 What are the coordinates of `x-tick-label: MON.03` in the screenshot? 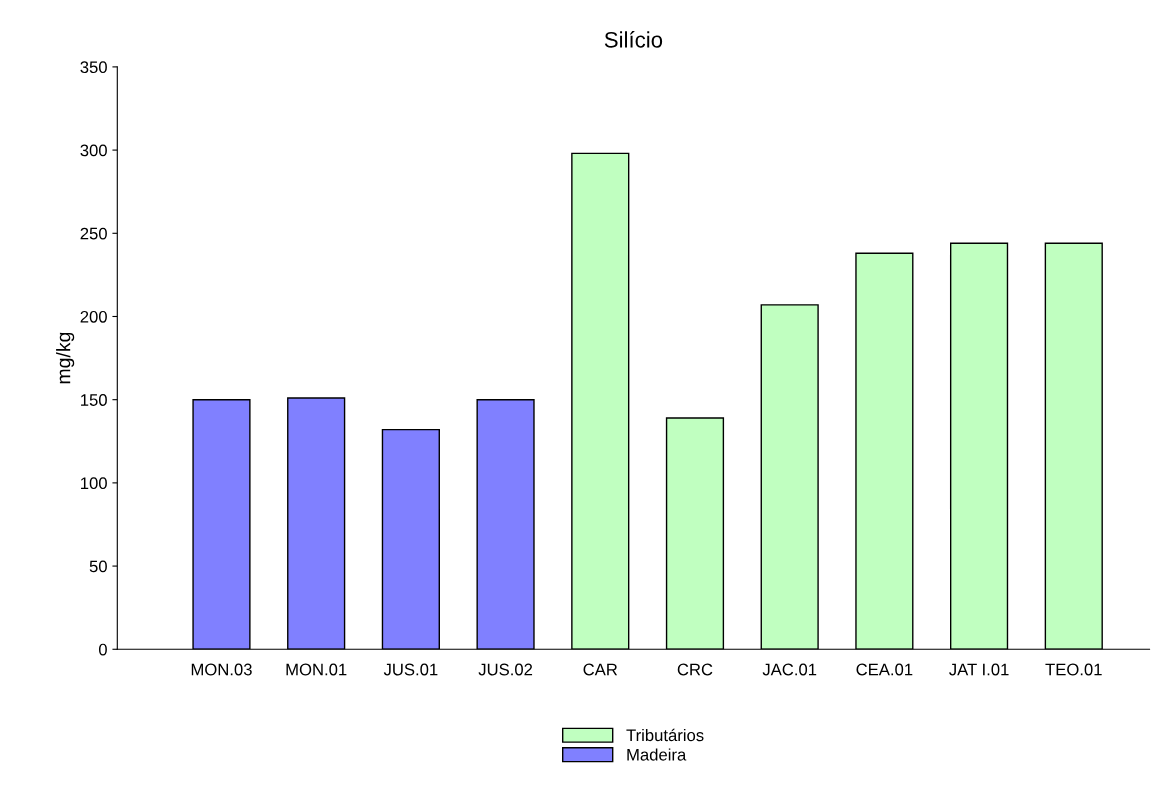 It's located at (221, 669).